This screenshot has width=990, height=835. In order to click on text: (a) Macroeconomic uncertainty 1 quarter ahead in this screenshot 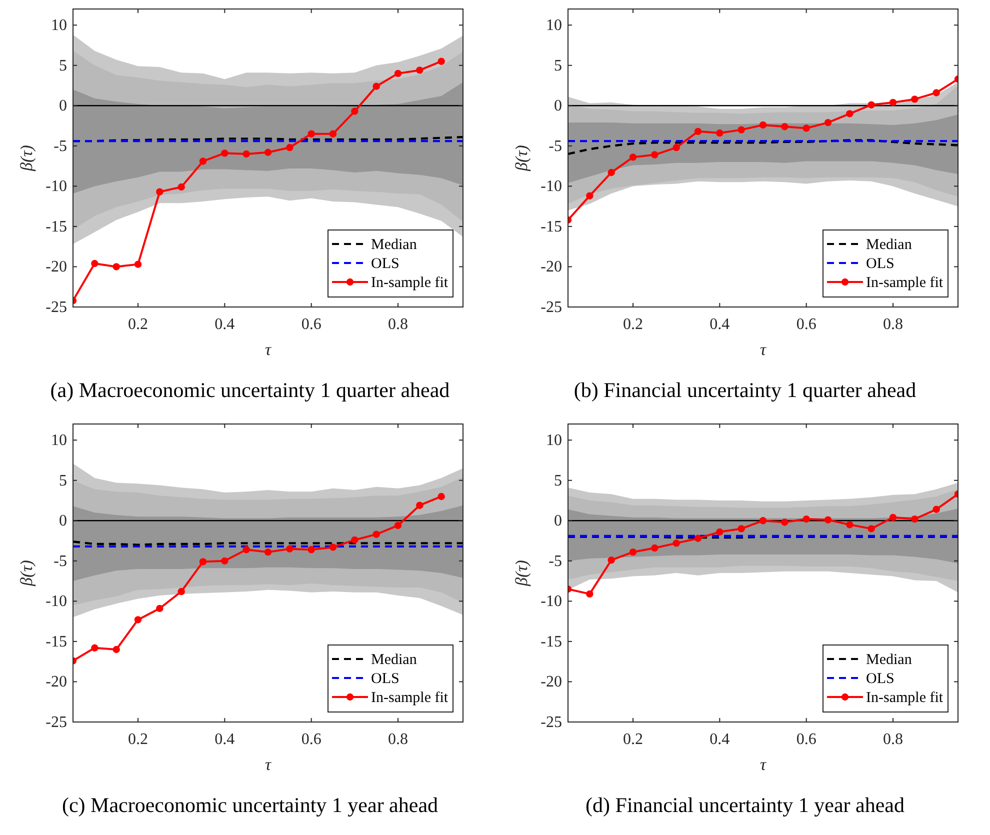, I will do `click(250, 390)`.